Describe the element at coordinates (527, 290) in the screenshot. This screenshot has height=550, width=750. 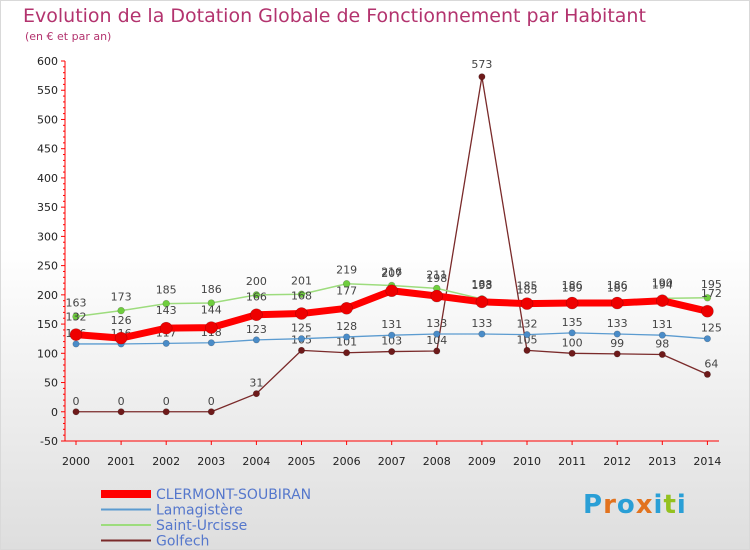
I see `data-label-saint-urcisse: 185` at that location.